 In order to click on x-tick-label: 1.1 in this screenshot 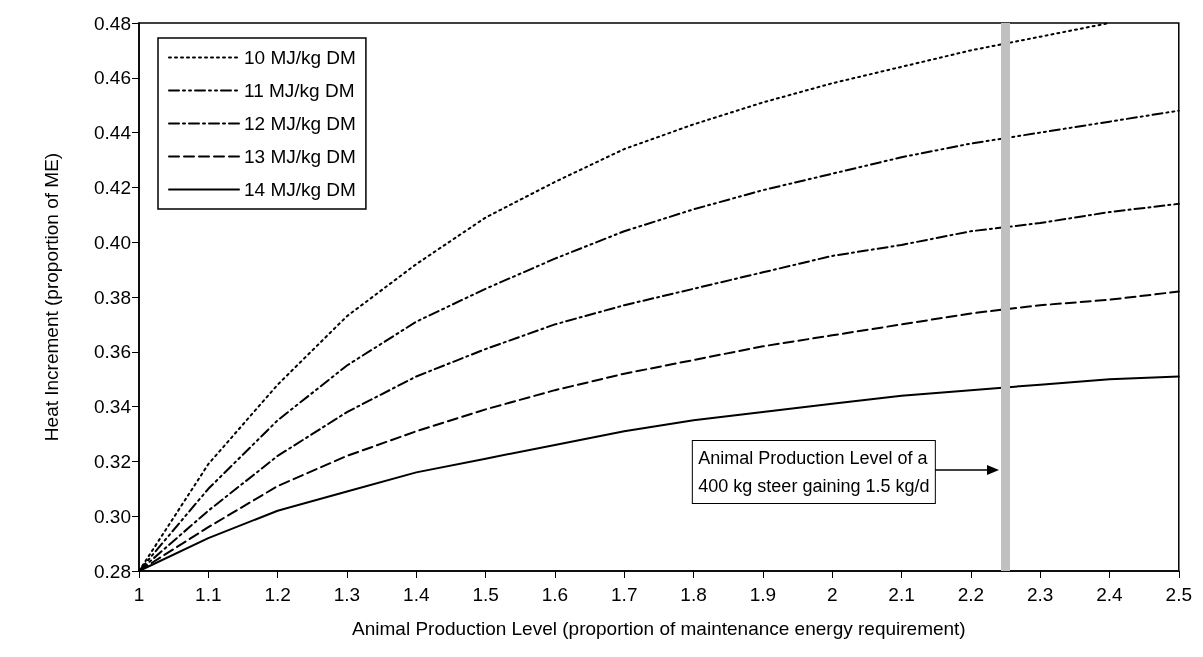, I will do `click(208, 594)`.